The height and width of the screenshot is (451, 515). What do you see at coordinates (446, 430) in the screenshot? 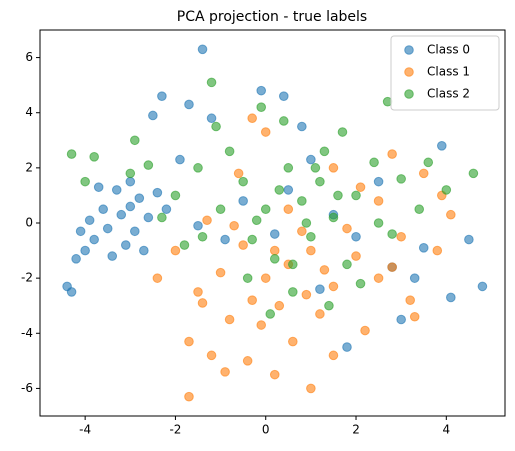
I see `x-tick-label: 4` at bounding box center [446, 430].